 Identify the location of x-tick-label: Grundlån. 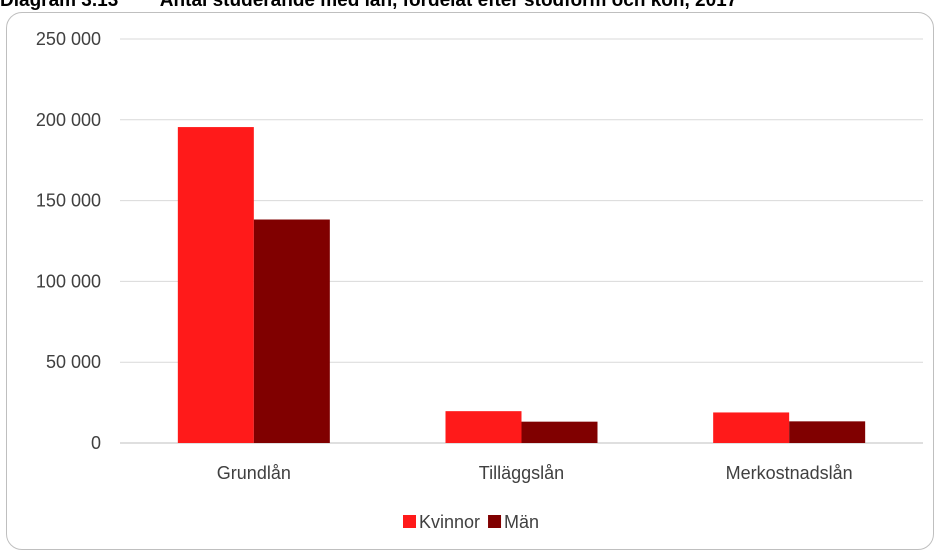
(254, 473).